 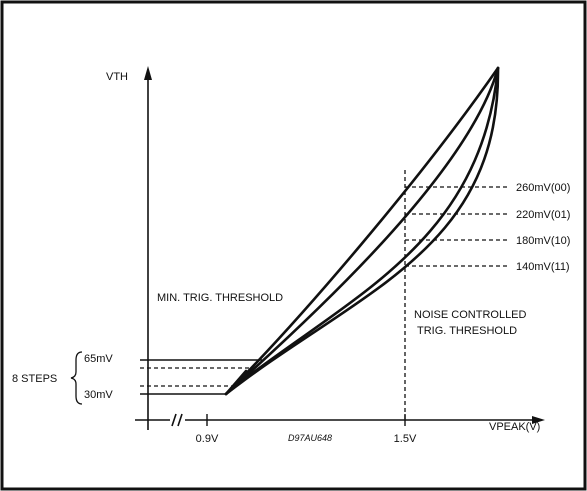 What do you see at coordinates (543, 188) in the screenshot?
I see `series-label-260mv: 260mV(00)` at bounding box center [543, 188].